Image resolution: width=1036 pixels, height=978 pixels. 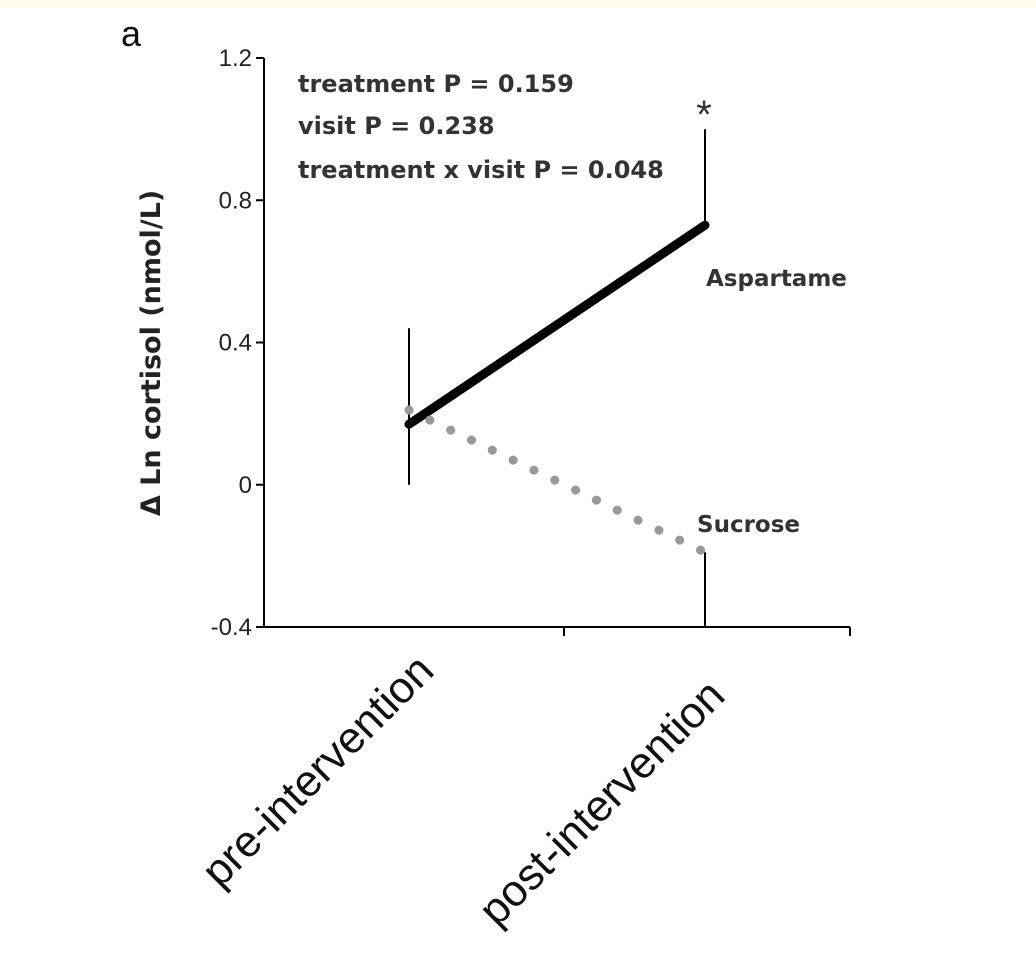 I want to click on x-category-label: pre-intervention, so click(x=317, y=770).